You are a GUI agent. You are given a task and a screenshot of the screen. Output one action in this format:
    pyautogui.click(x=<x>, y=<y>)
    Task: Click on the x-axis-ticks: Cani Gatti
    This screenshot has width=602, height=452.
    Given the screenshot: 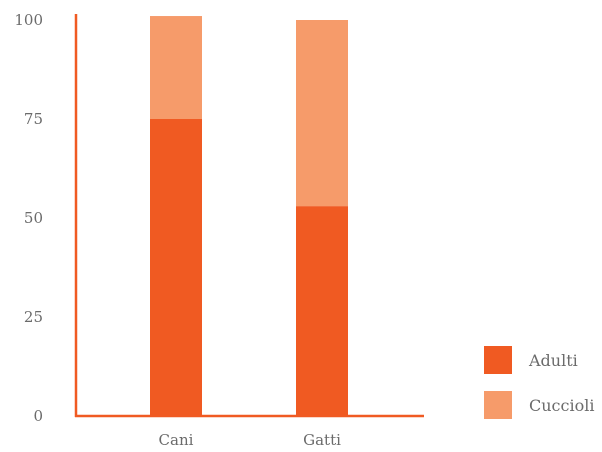 What is the action you would take?
    pyautogui.click(x=250, y=440)
    